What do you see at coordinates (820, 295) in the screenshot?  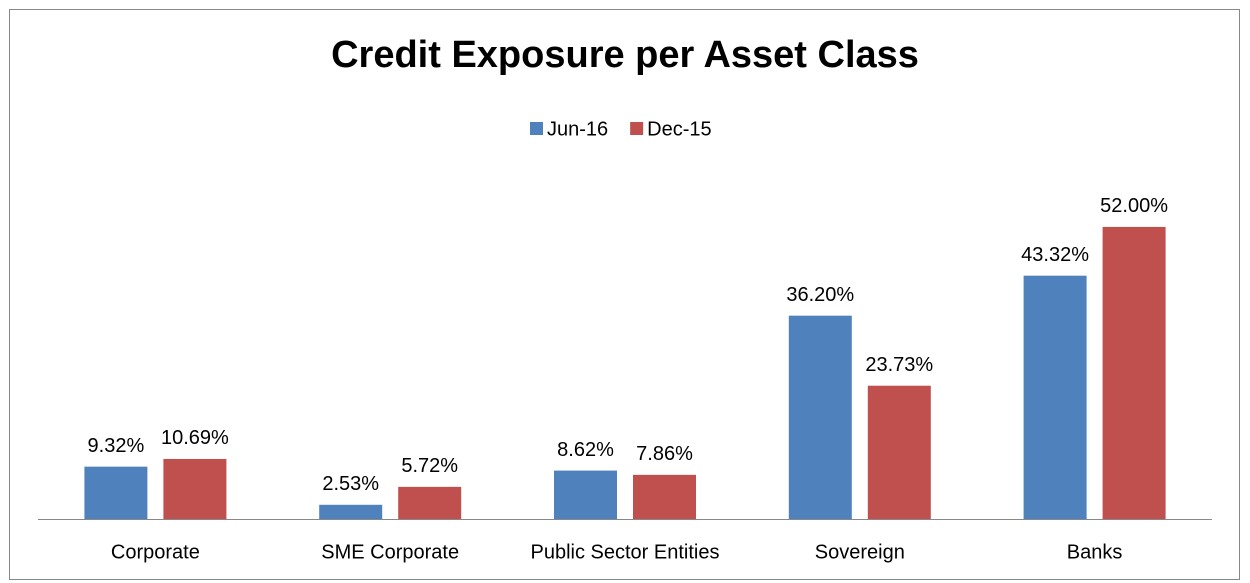 I see `data-label: 36.20%` at bounding box center [820, 295].